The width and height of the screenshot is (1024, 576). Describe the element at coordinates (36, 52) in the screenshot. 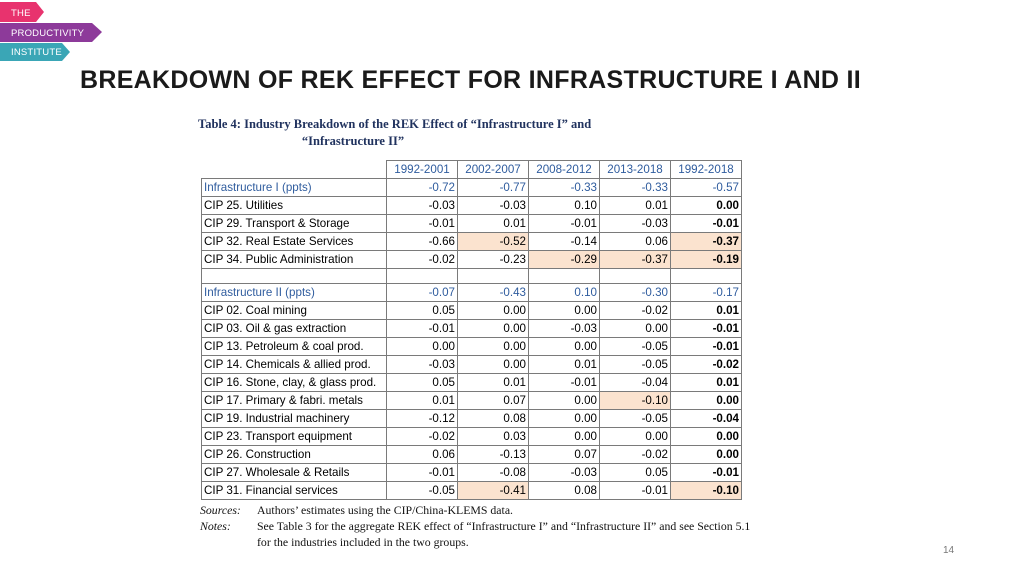

I see `logo-text-institute: INSTITUTE` at that location.